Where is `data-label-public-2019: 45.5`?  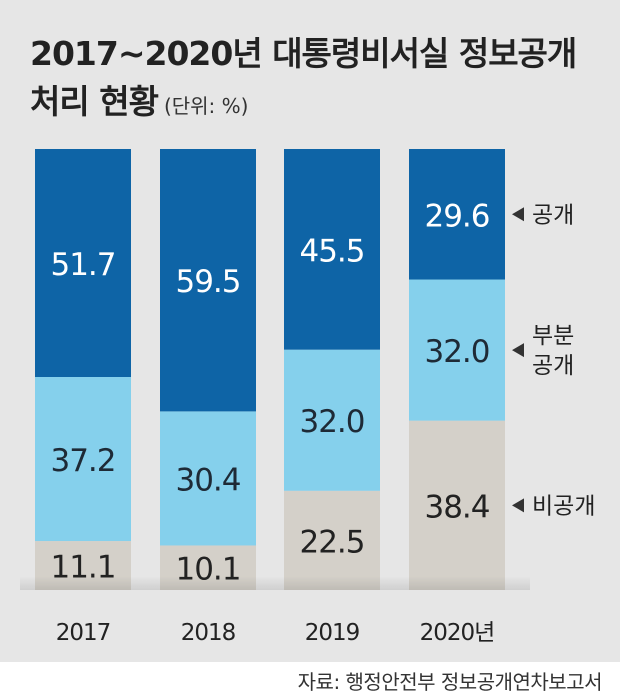 data-label-public-2019: 45.5 is located at coordinates (331, 251).